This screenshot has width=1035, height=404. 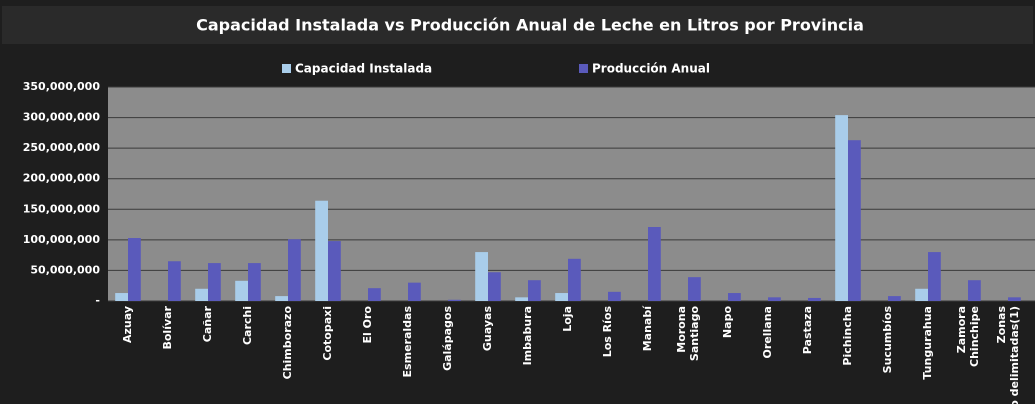 I want to click on y-tick-label: 150,000,000, so click(x=62, y=208).